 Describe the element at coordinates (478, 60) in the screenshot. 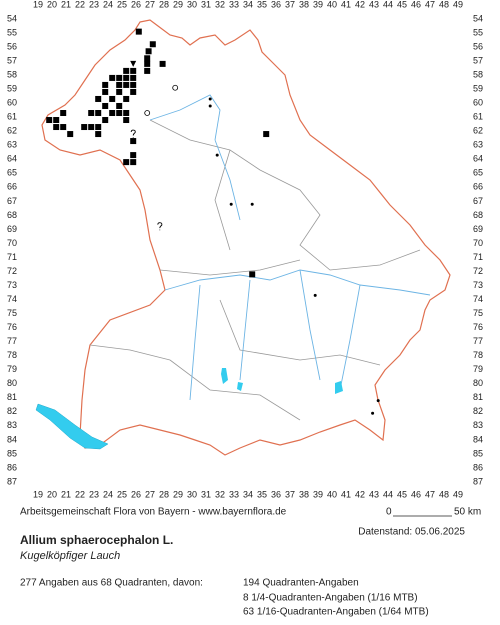

I see `row-label: 57` at that location.